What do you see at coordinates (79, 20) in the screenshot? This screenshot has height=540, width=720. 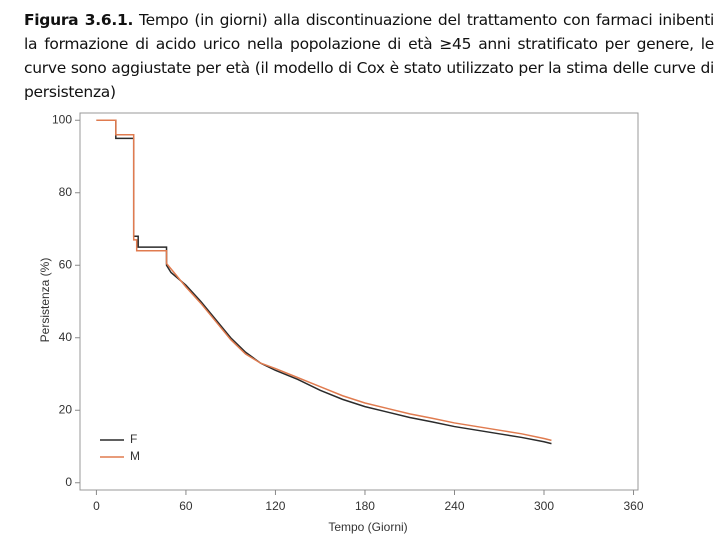 I see `caption-label: Figura 3.6.1.` at bounding box center [79, 20].